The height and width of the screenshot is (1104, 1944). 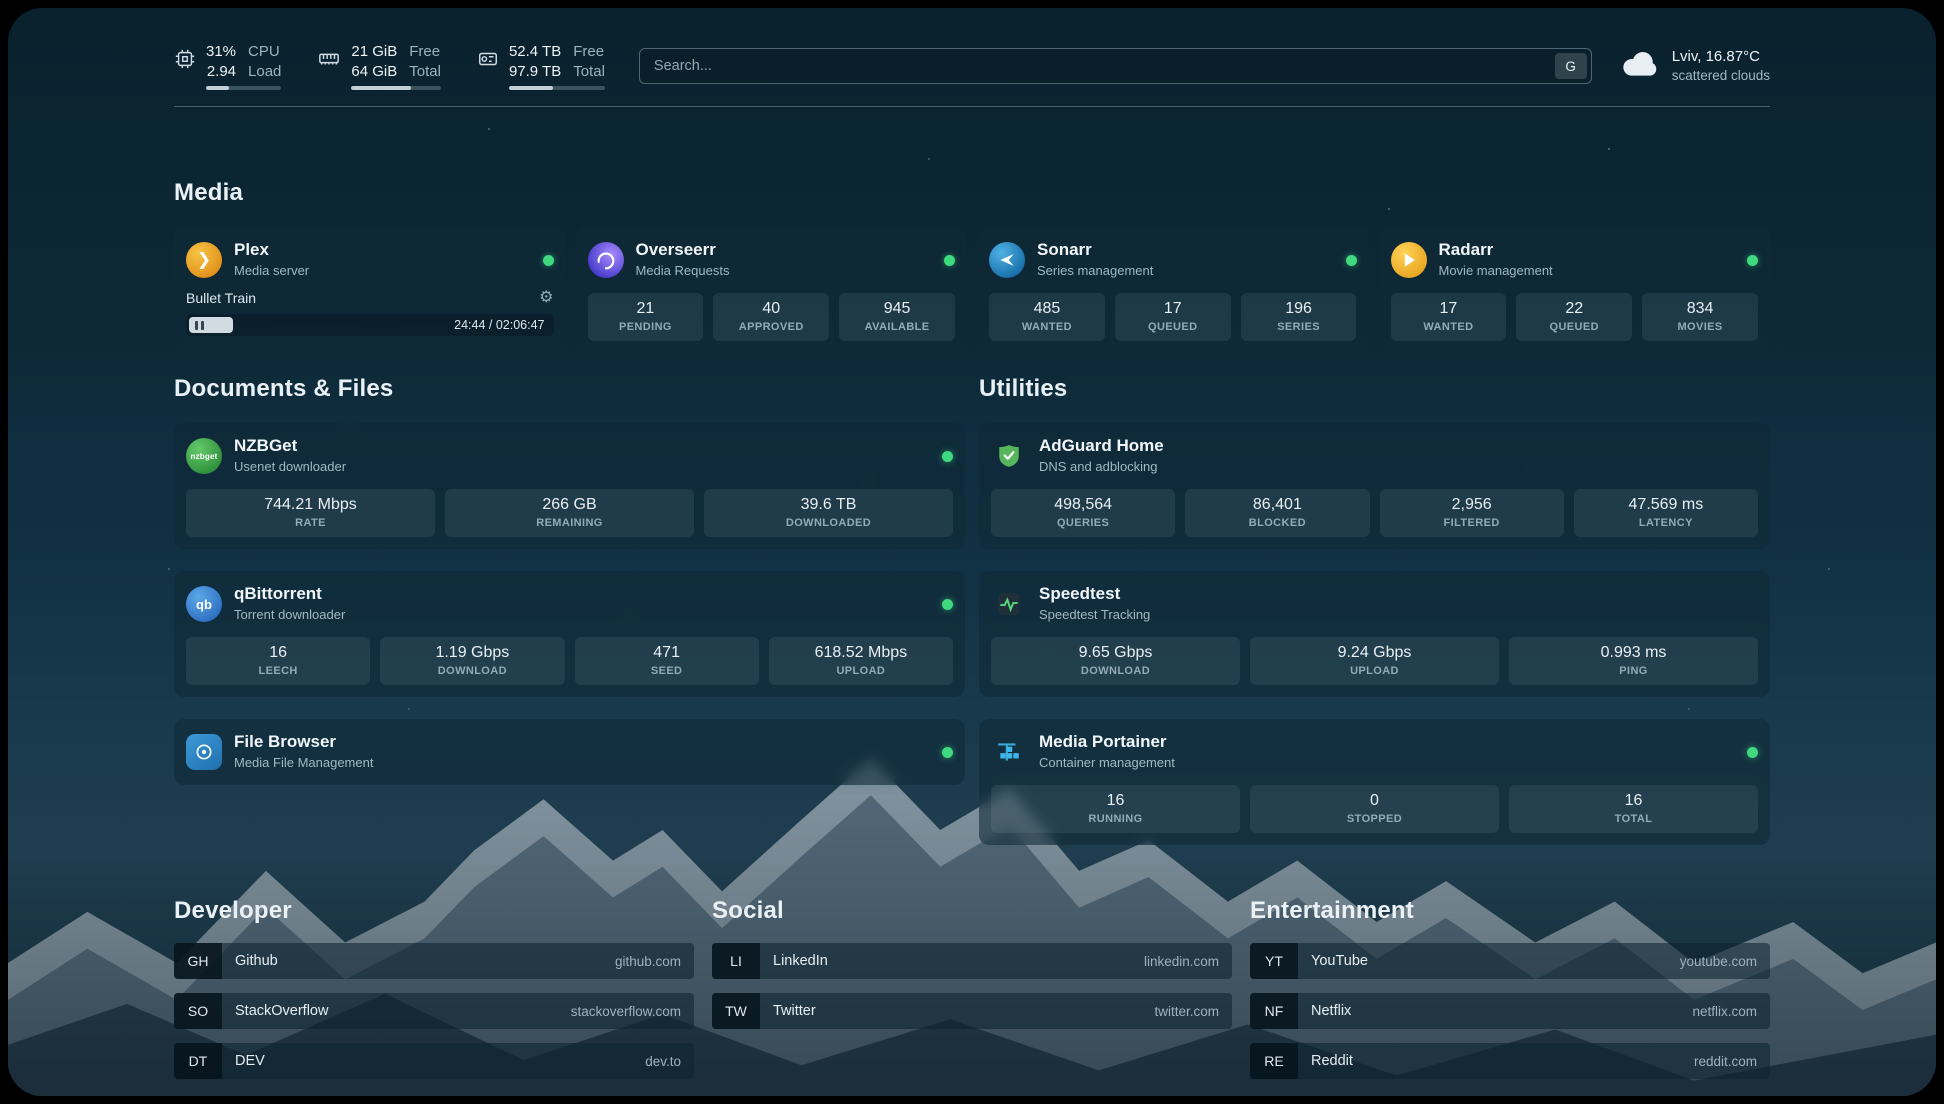 I want to click on bookmark-github: GH Github github.com, so click(x=434, y=961).